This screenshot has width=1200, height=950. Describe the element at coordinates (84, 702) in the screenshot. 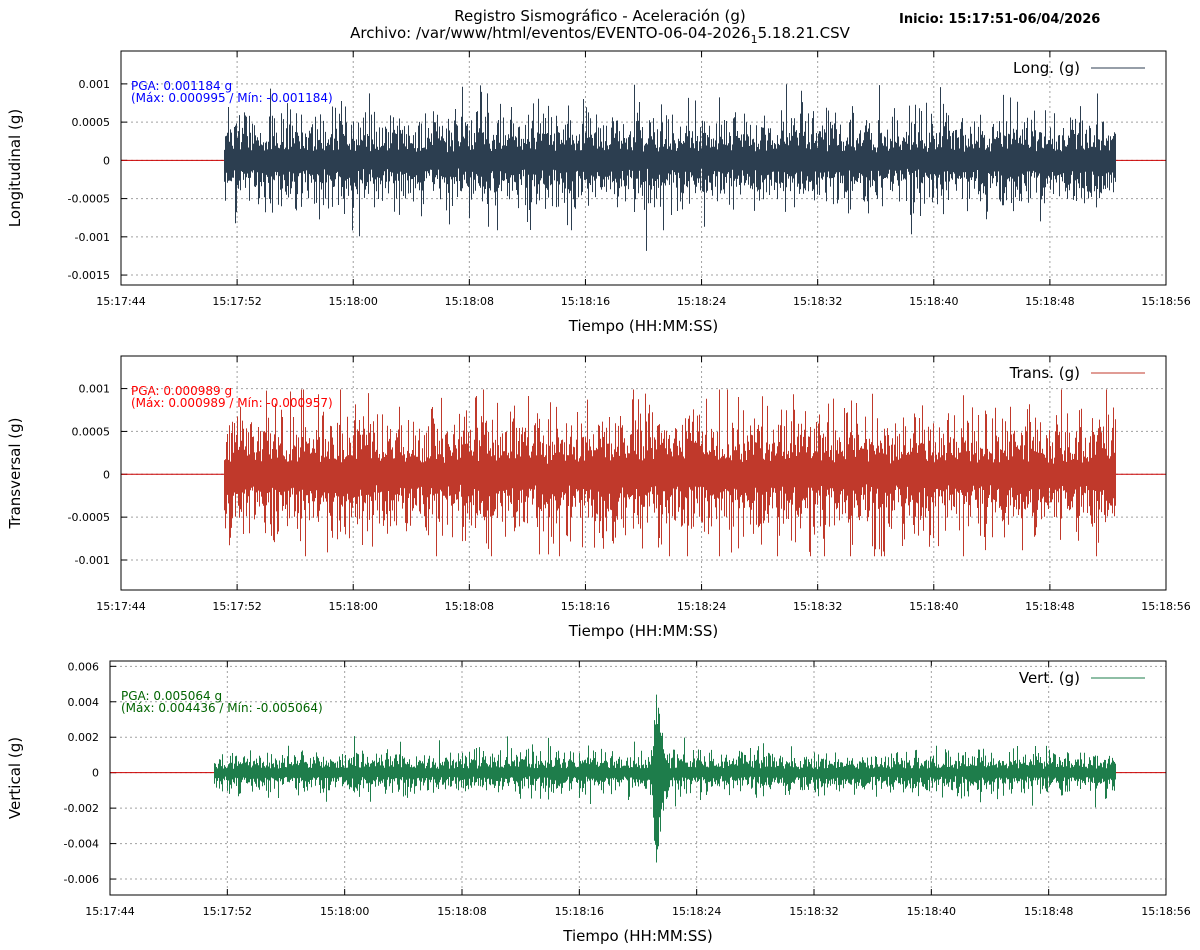

I see `y-tick-label: 0.004` at that location.